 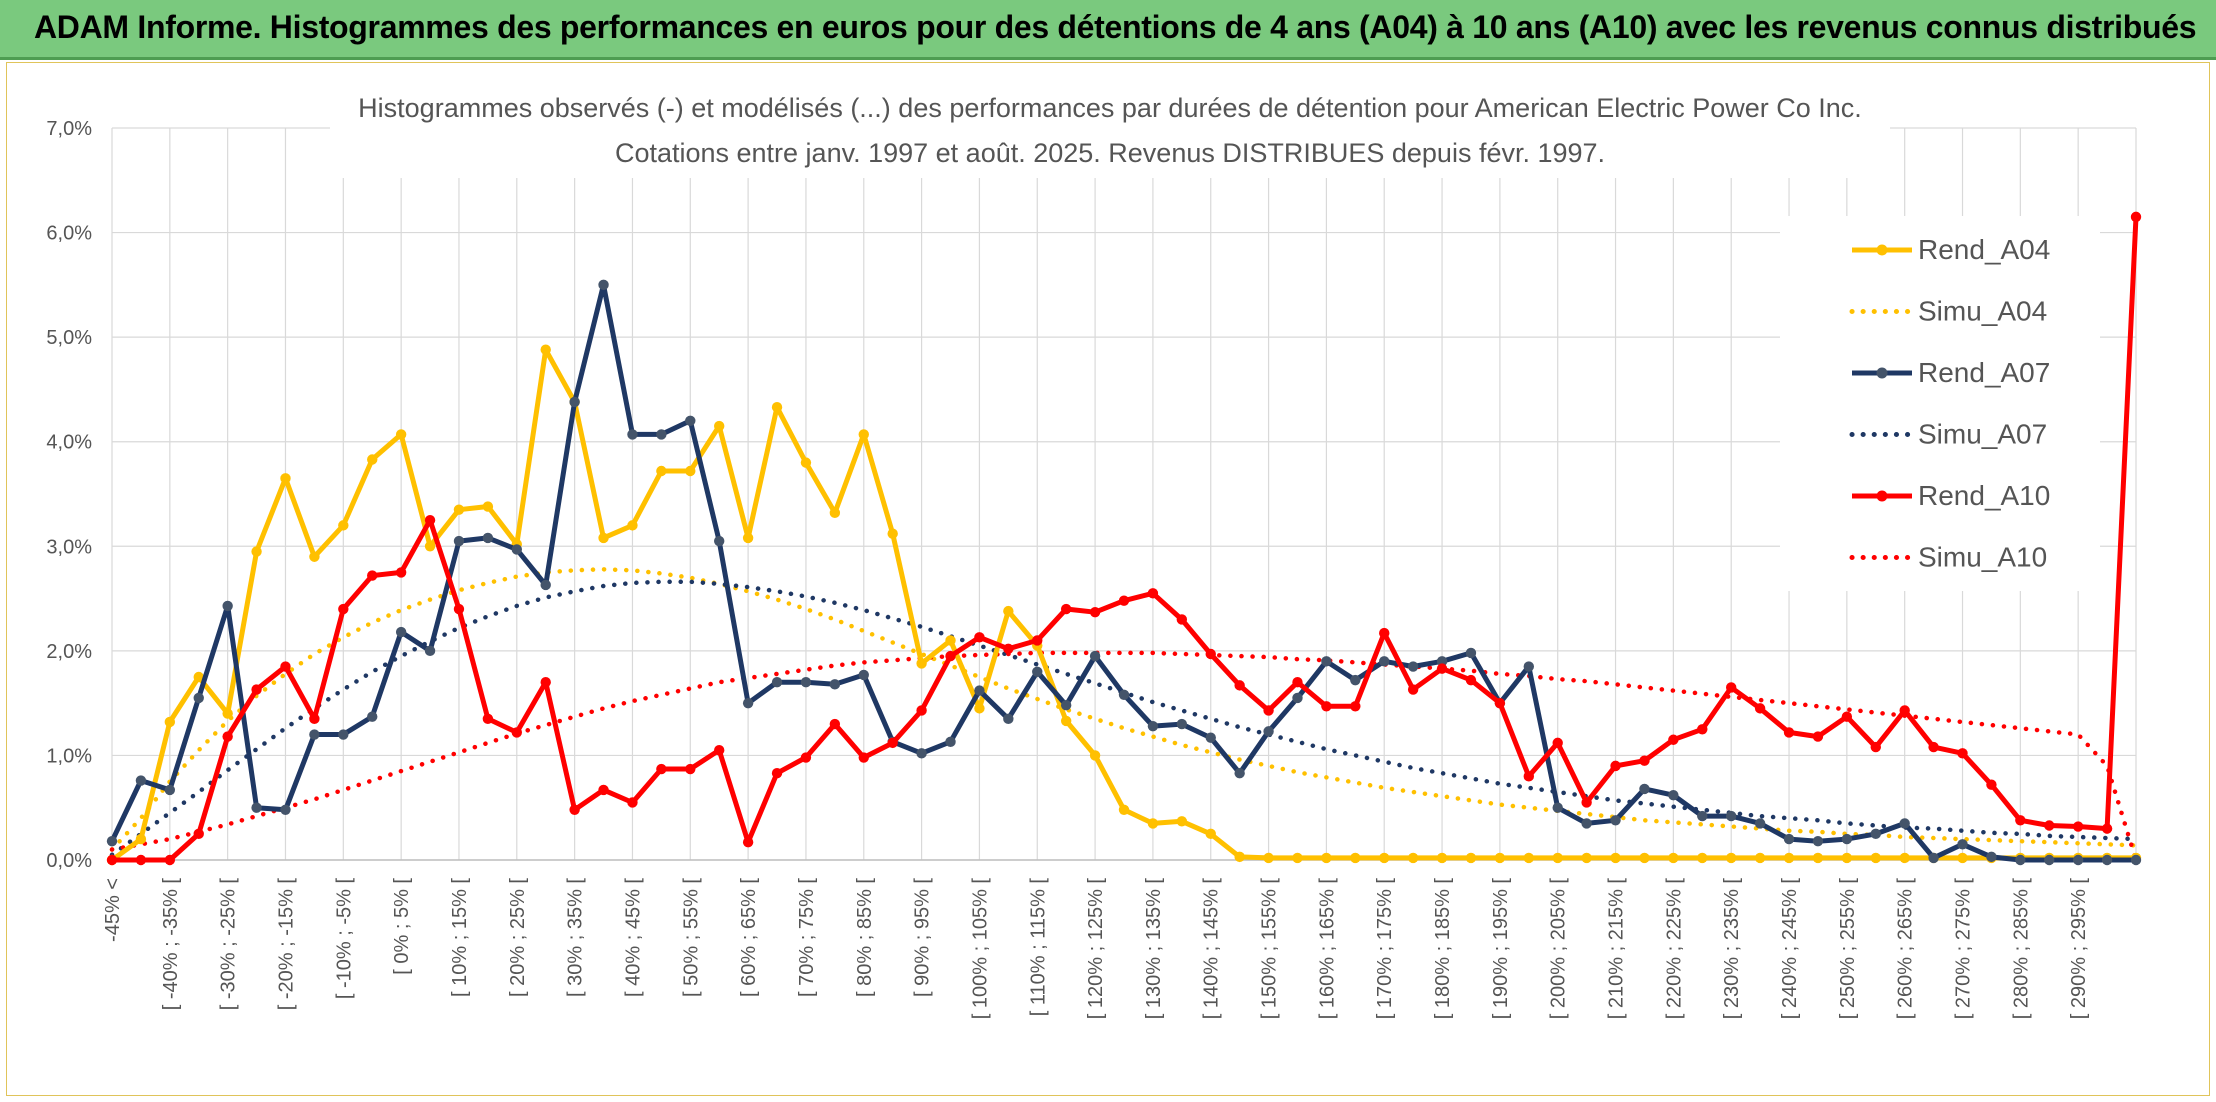 What do you see at coordinates (1906, 949) in the screenshot?
I see `x-tick-label: [ 260% ; 265% [` at bounding box center [1906, 949].